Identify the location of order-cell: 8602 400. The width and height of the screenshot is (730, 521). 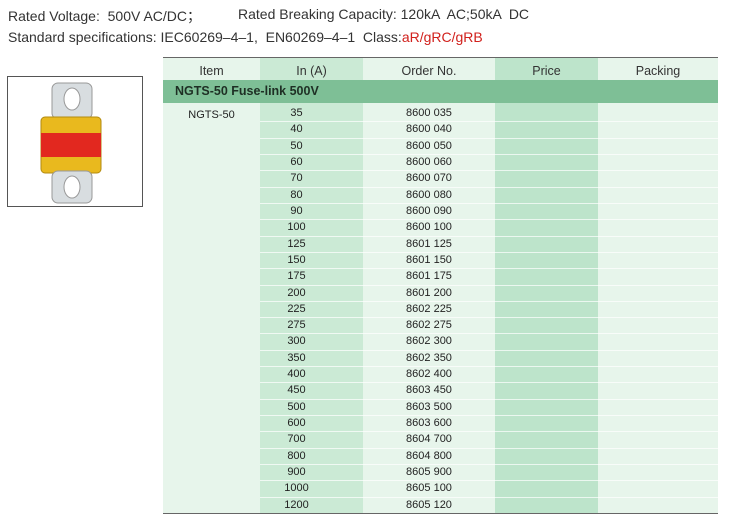
(429, 374).